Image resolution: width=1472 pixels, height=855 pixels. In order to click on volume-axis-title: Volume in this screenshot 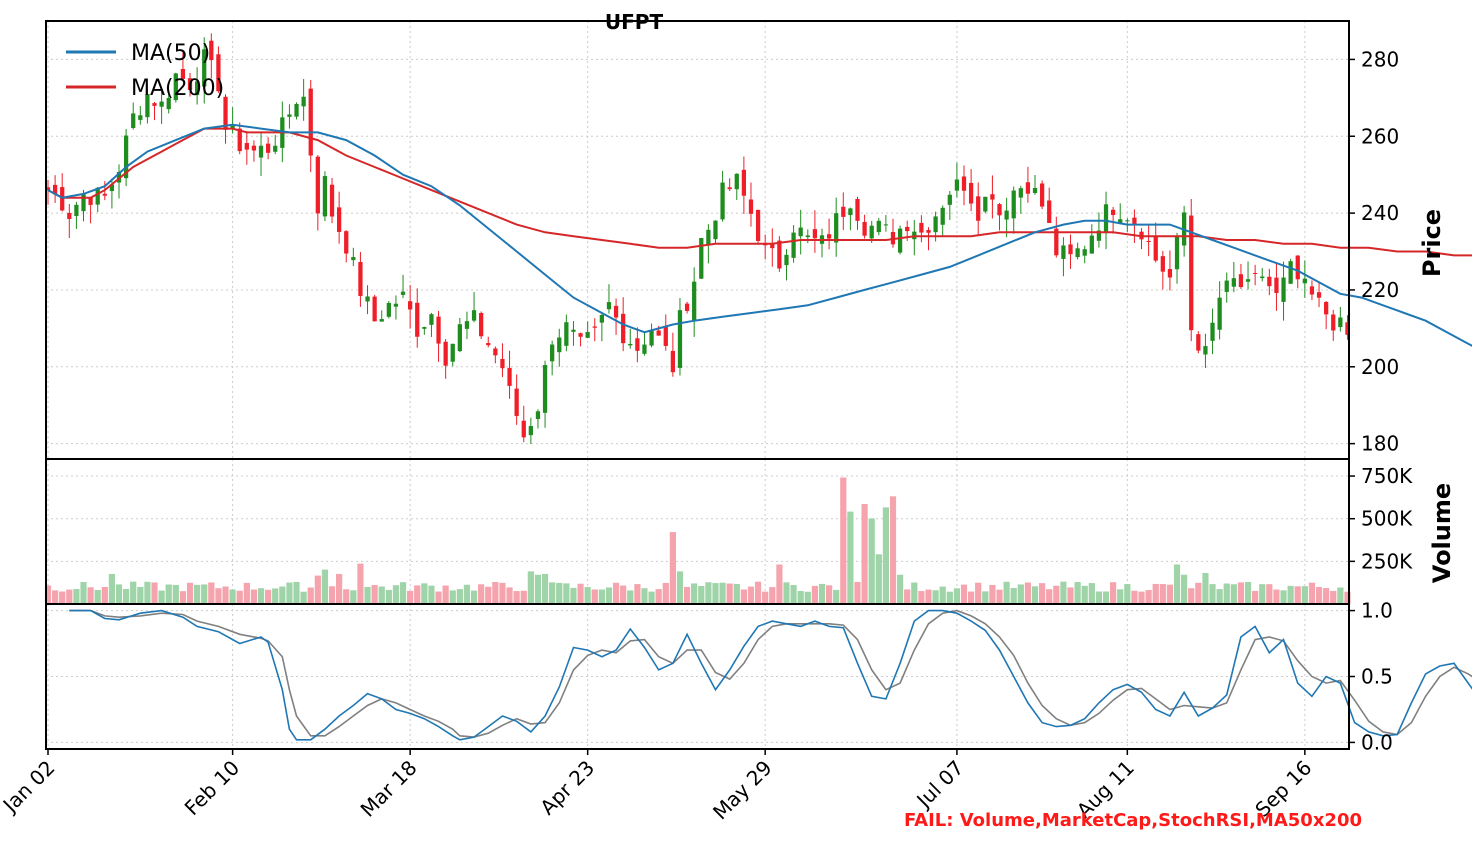, I will do `click(1442, 533)`.